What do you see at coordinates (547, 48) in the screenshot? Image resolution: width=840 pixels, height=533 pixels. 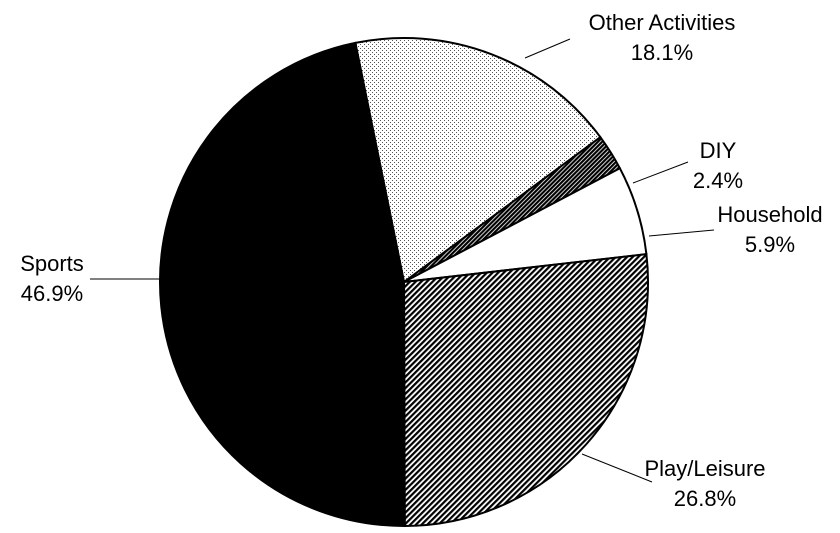 I see `leader-other-activities` at bounding box center [547, 48].